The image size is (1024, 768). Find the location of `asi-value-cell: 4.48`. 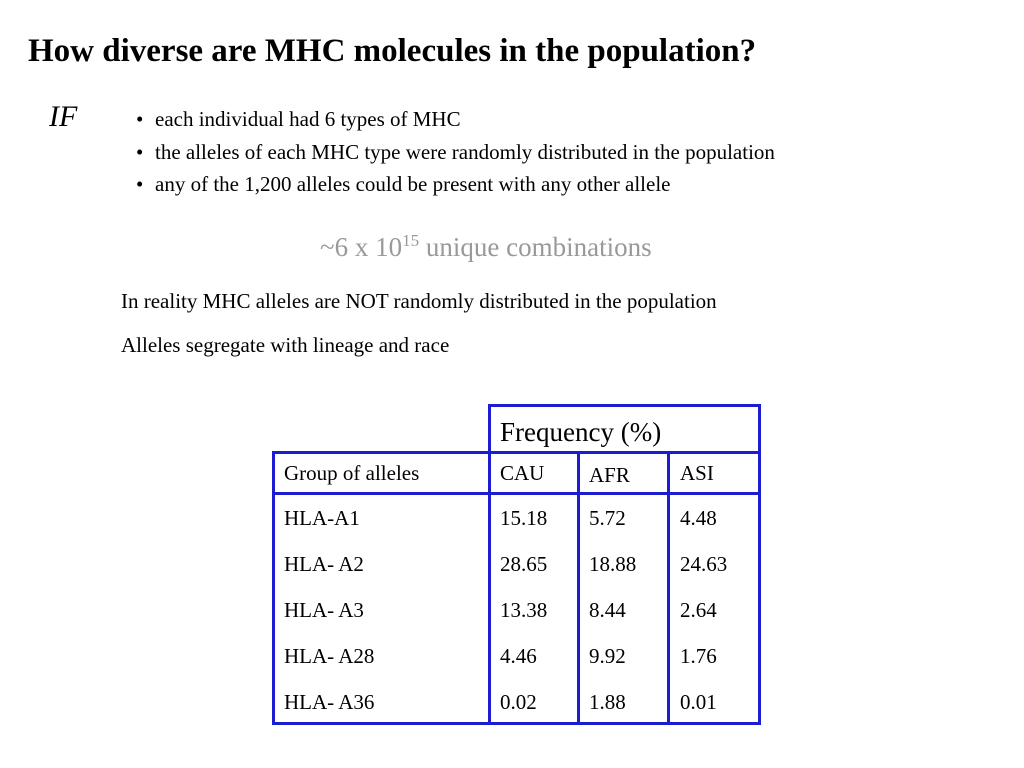

asi-value-cell: 4.48 is located at coordinates (698, 518).